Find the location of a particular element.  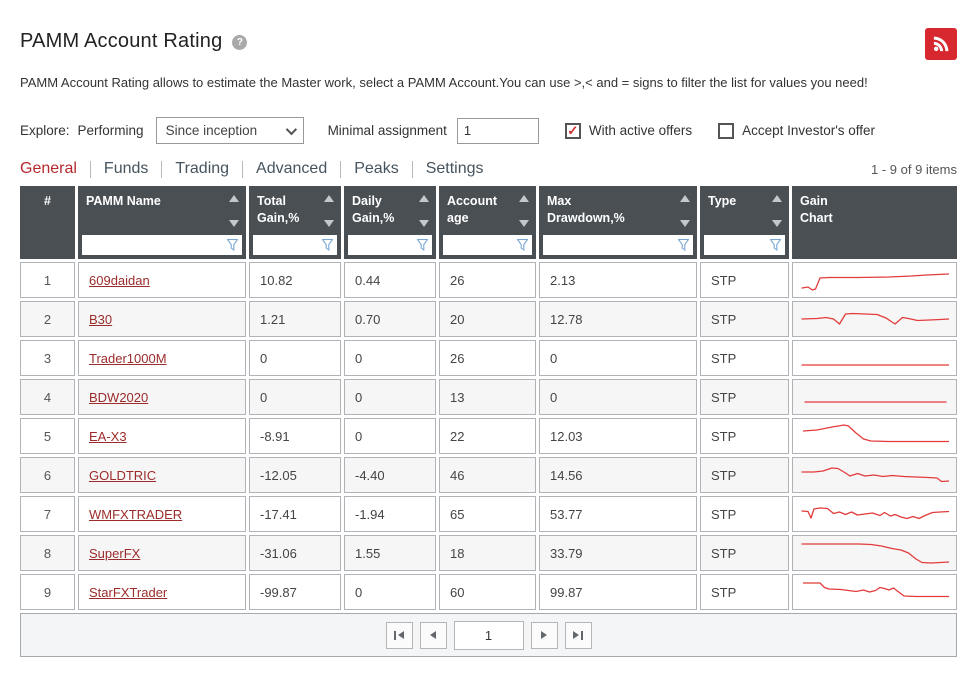

pamm-account-link: Trader1000M is located at coordinates (128, 358).